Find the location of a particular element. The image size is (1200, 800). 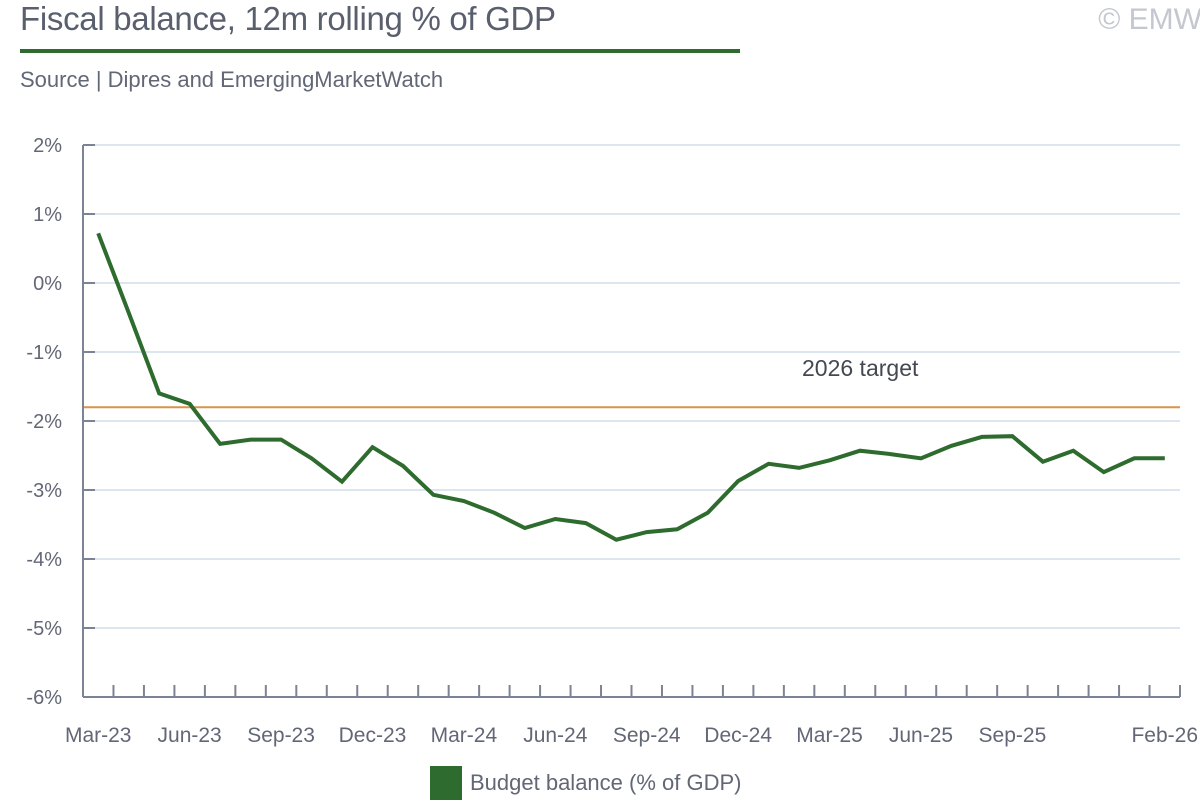

y-tick-label: -1% is located at coordinates (44, 353).